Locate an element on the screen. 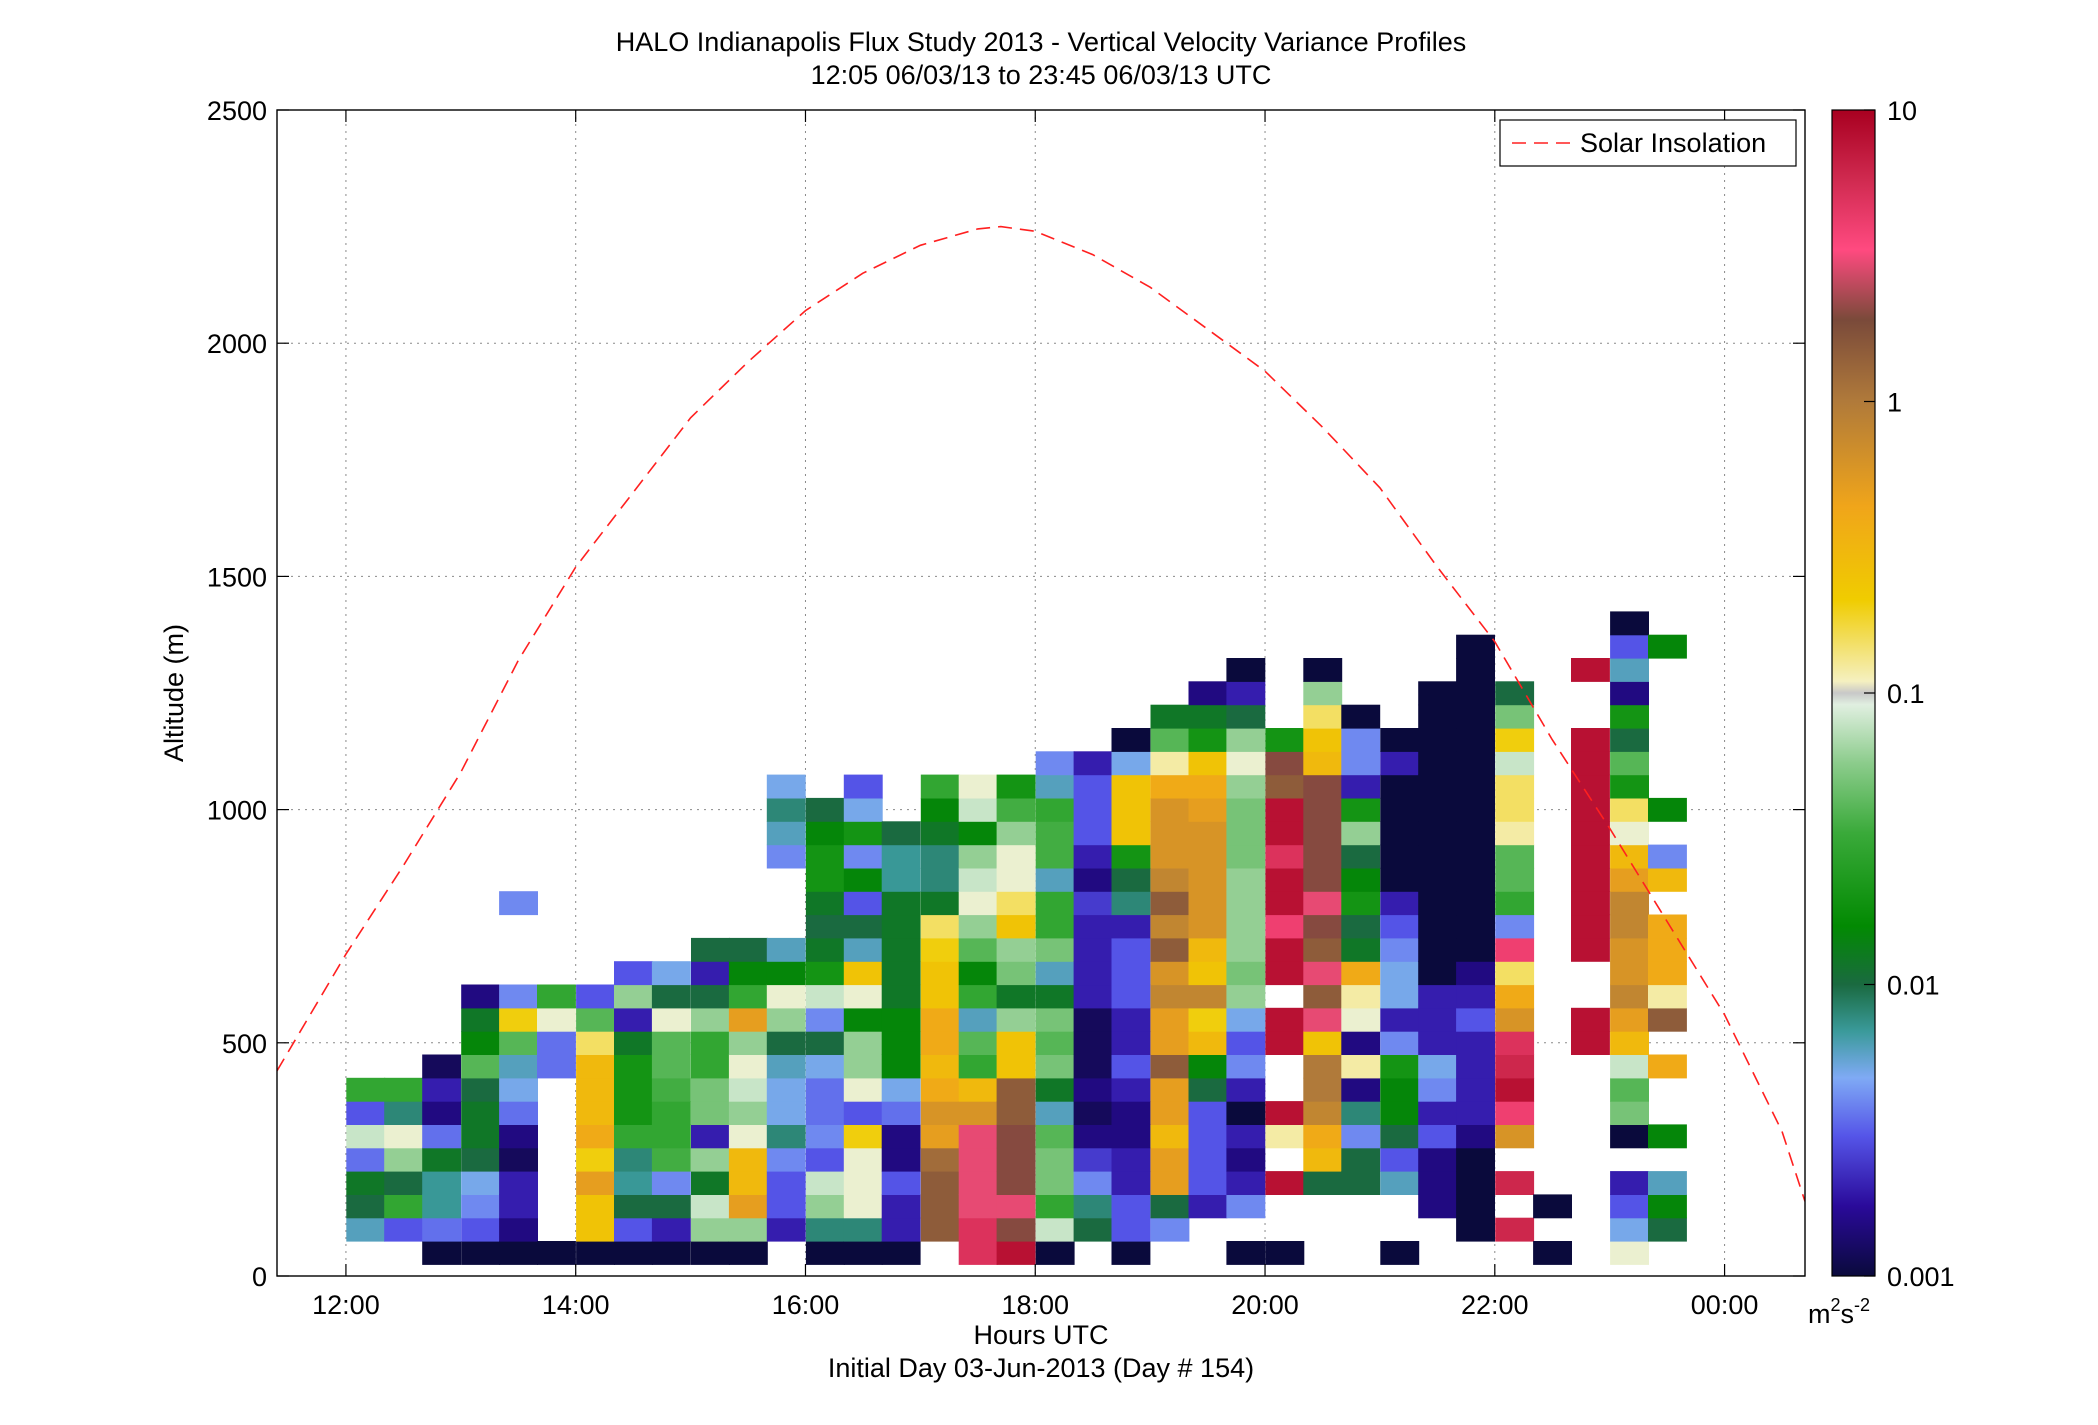 This screenshot has width=2098, height=1425. y-tick-label: 1000 is located at coordinates (237, 811).